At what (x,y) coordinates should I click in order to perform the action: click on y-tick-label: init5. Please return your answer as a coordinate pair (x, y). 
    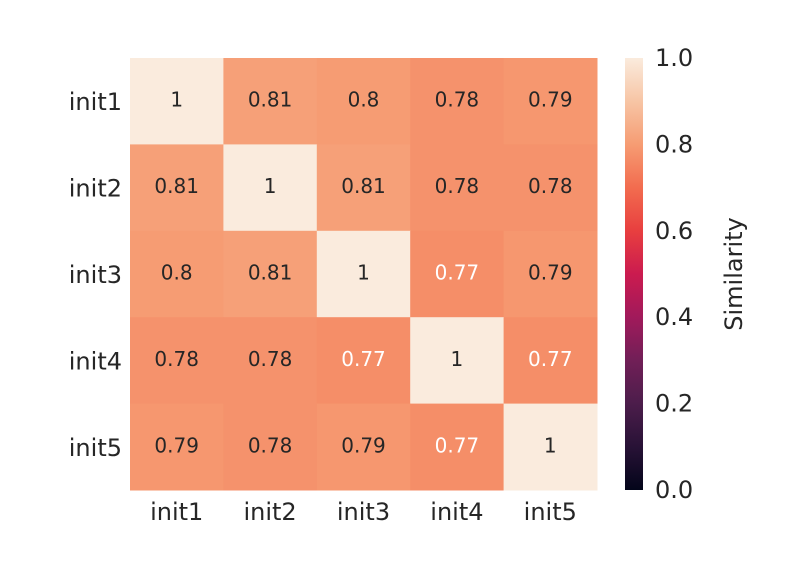
    Looking at the image, I should click on (95, 448).